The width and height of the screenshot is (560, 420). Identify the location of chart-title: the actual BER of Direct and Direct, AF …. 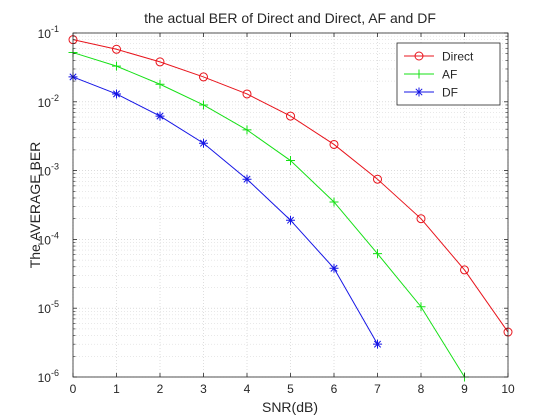
(290, 18).